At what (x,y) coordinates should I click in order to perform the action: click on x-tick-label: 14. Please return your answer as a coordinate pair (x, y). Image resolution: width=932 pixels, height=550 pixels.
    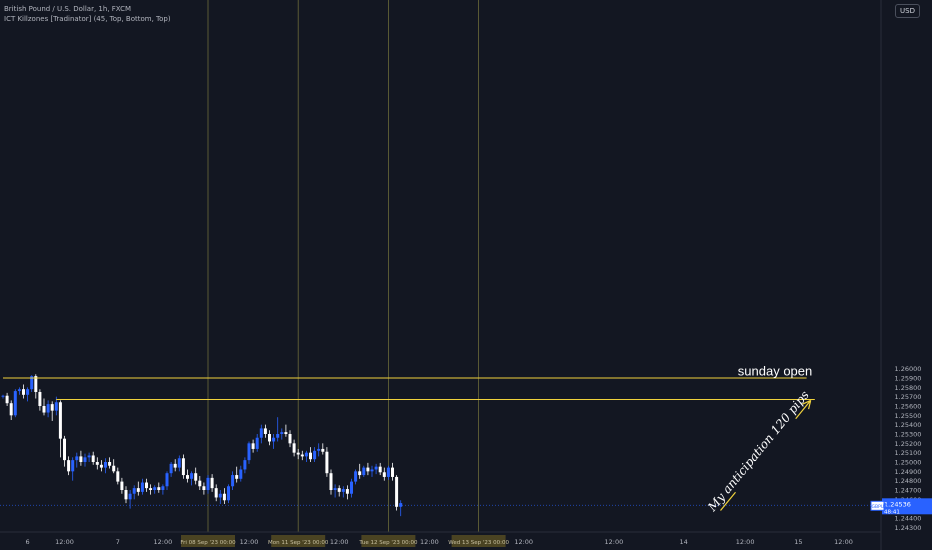
    Looking at the image, I should click on (683, 542).